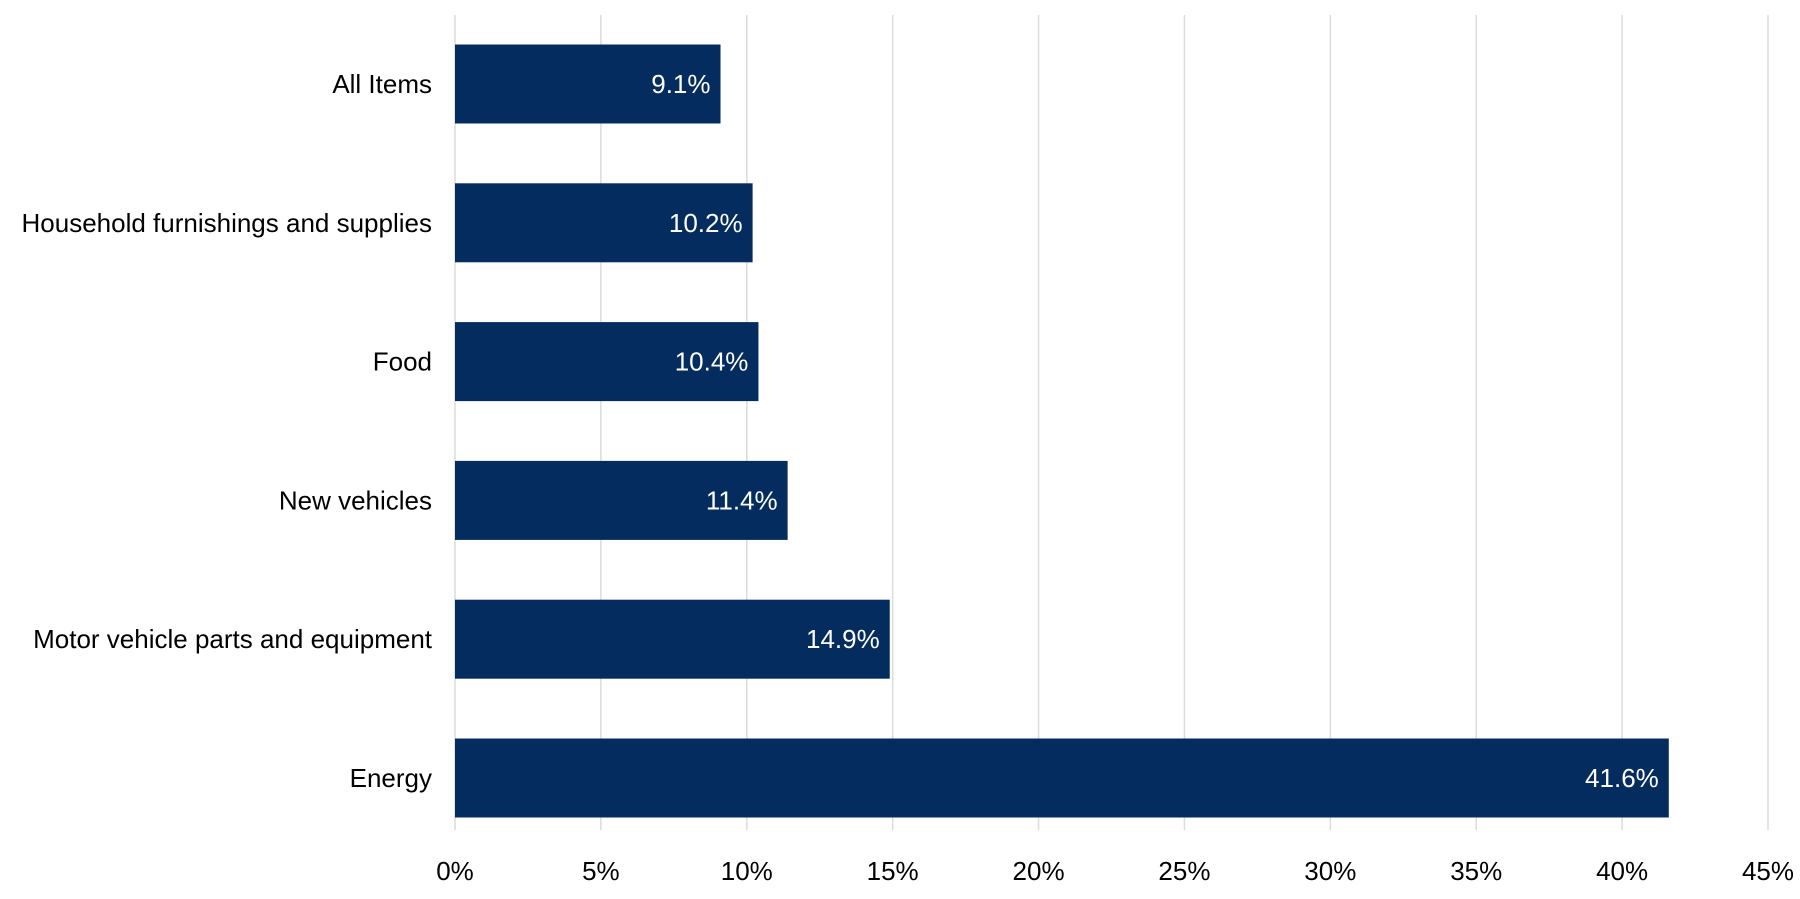 Image resolution: width=1800 pixels, height=899 pixels. What do you see at coordinates (391, 778) in the screenshot?
I see `category-label: Energy` at bounding box center [391, 778].